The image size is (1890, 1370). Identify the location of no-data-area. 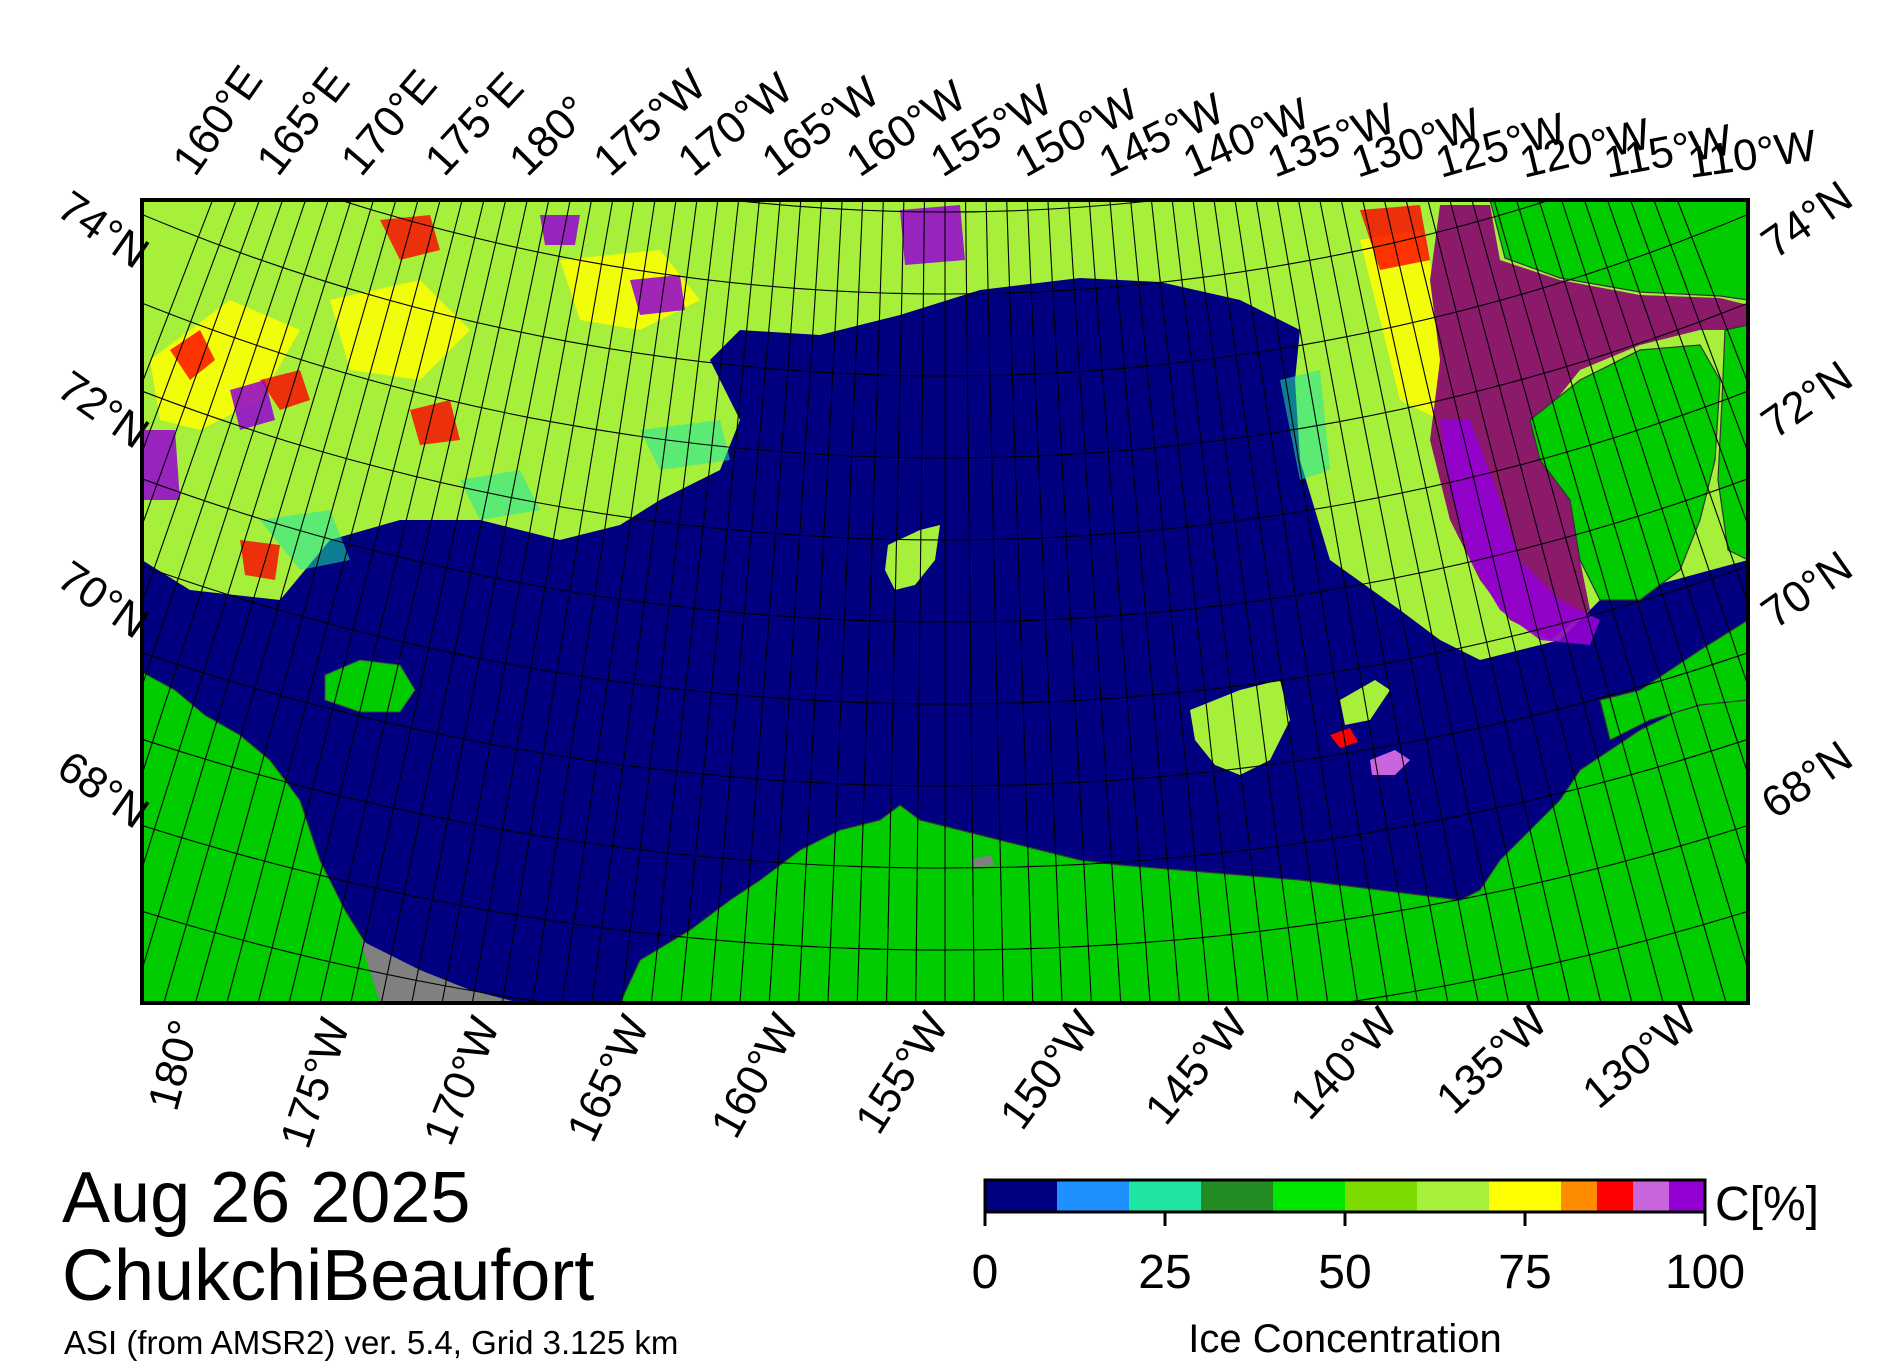
(440, 971).